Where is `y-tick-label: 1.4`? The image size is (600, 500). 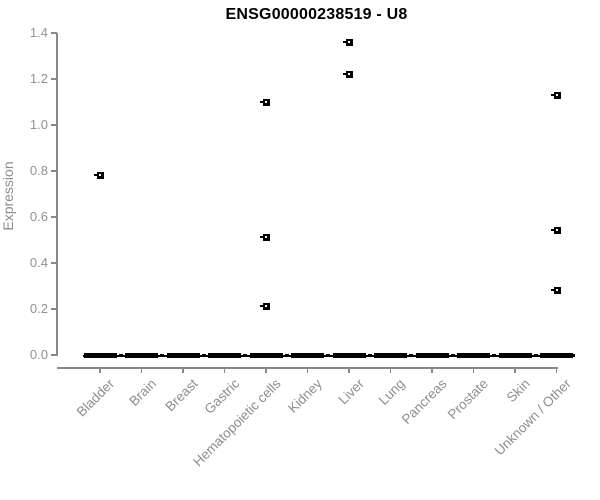
y-tick-label: 1.4 is located at coordinates (38, 32).